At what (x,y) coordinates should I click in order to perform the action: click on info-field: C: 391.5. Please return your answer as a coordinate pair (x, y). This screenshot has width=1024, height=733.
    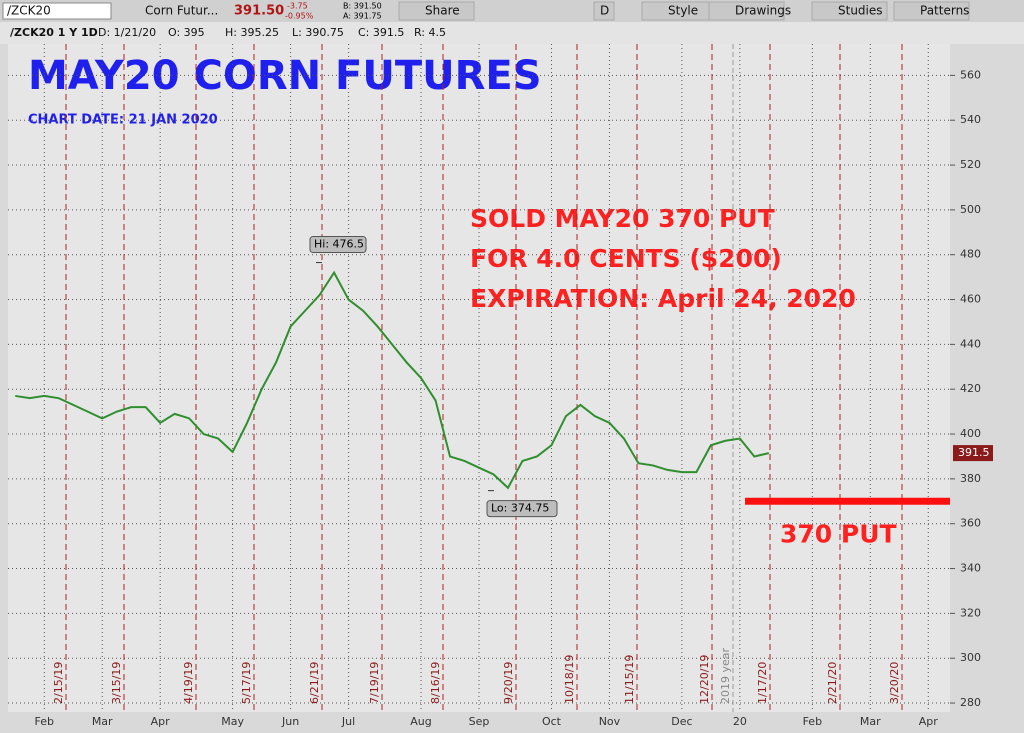
    Looking at the image, I should click on (381, 32).